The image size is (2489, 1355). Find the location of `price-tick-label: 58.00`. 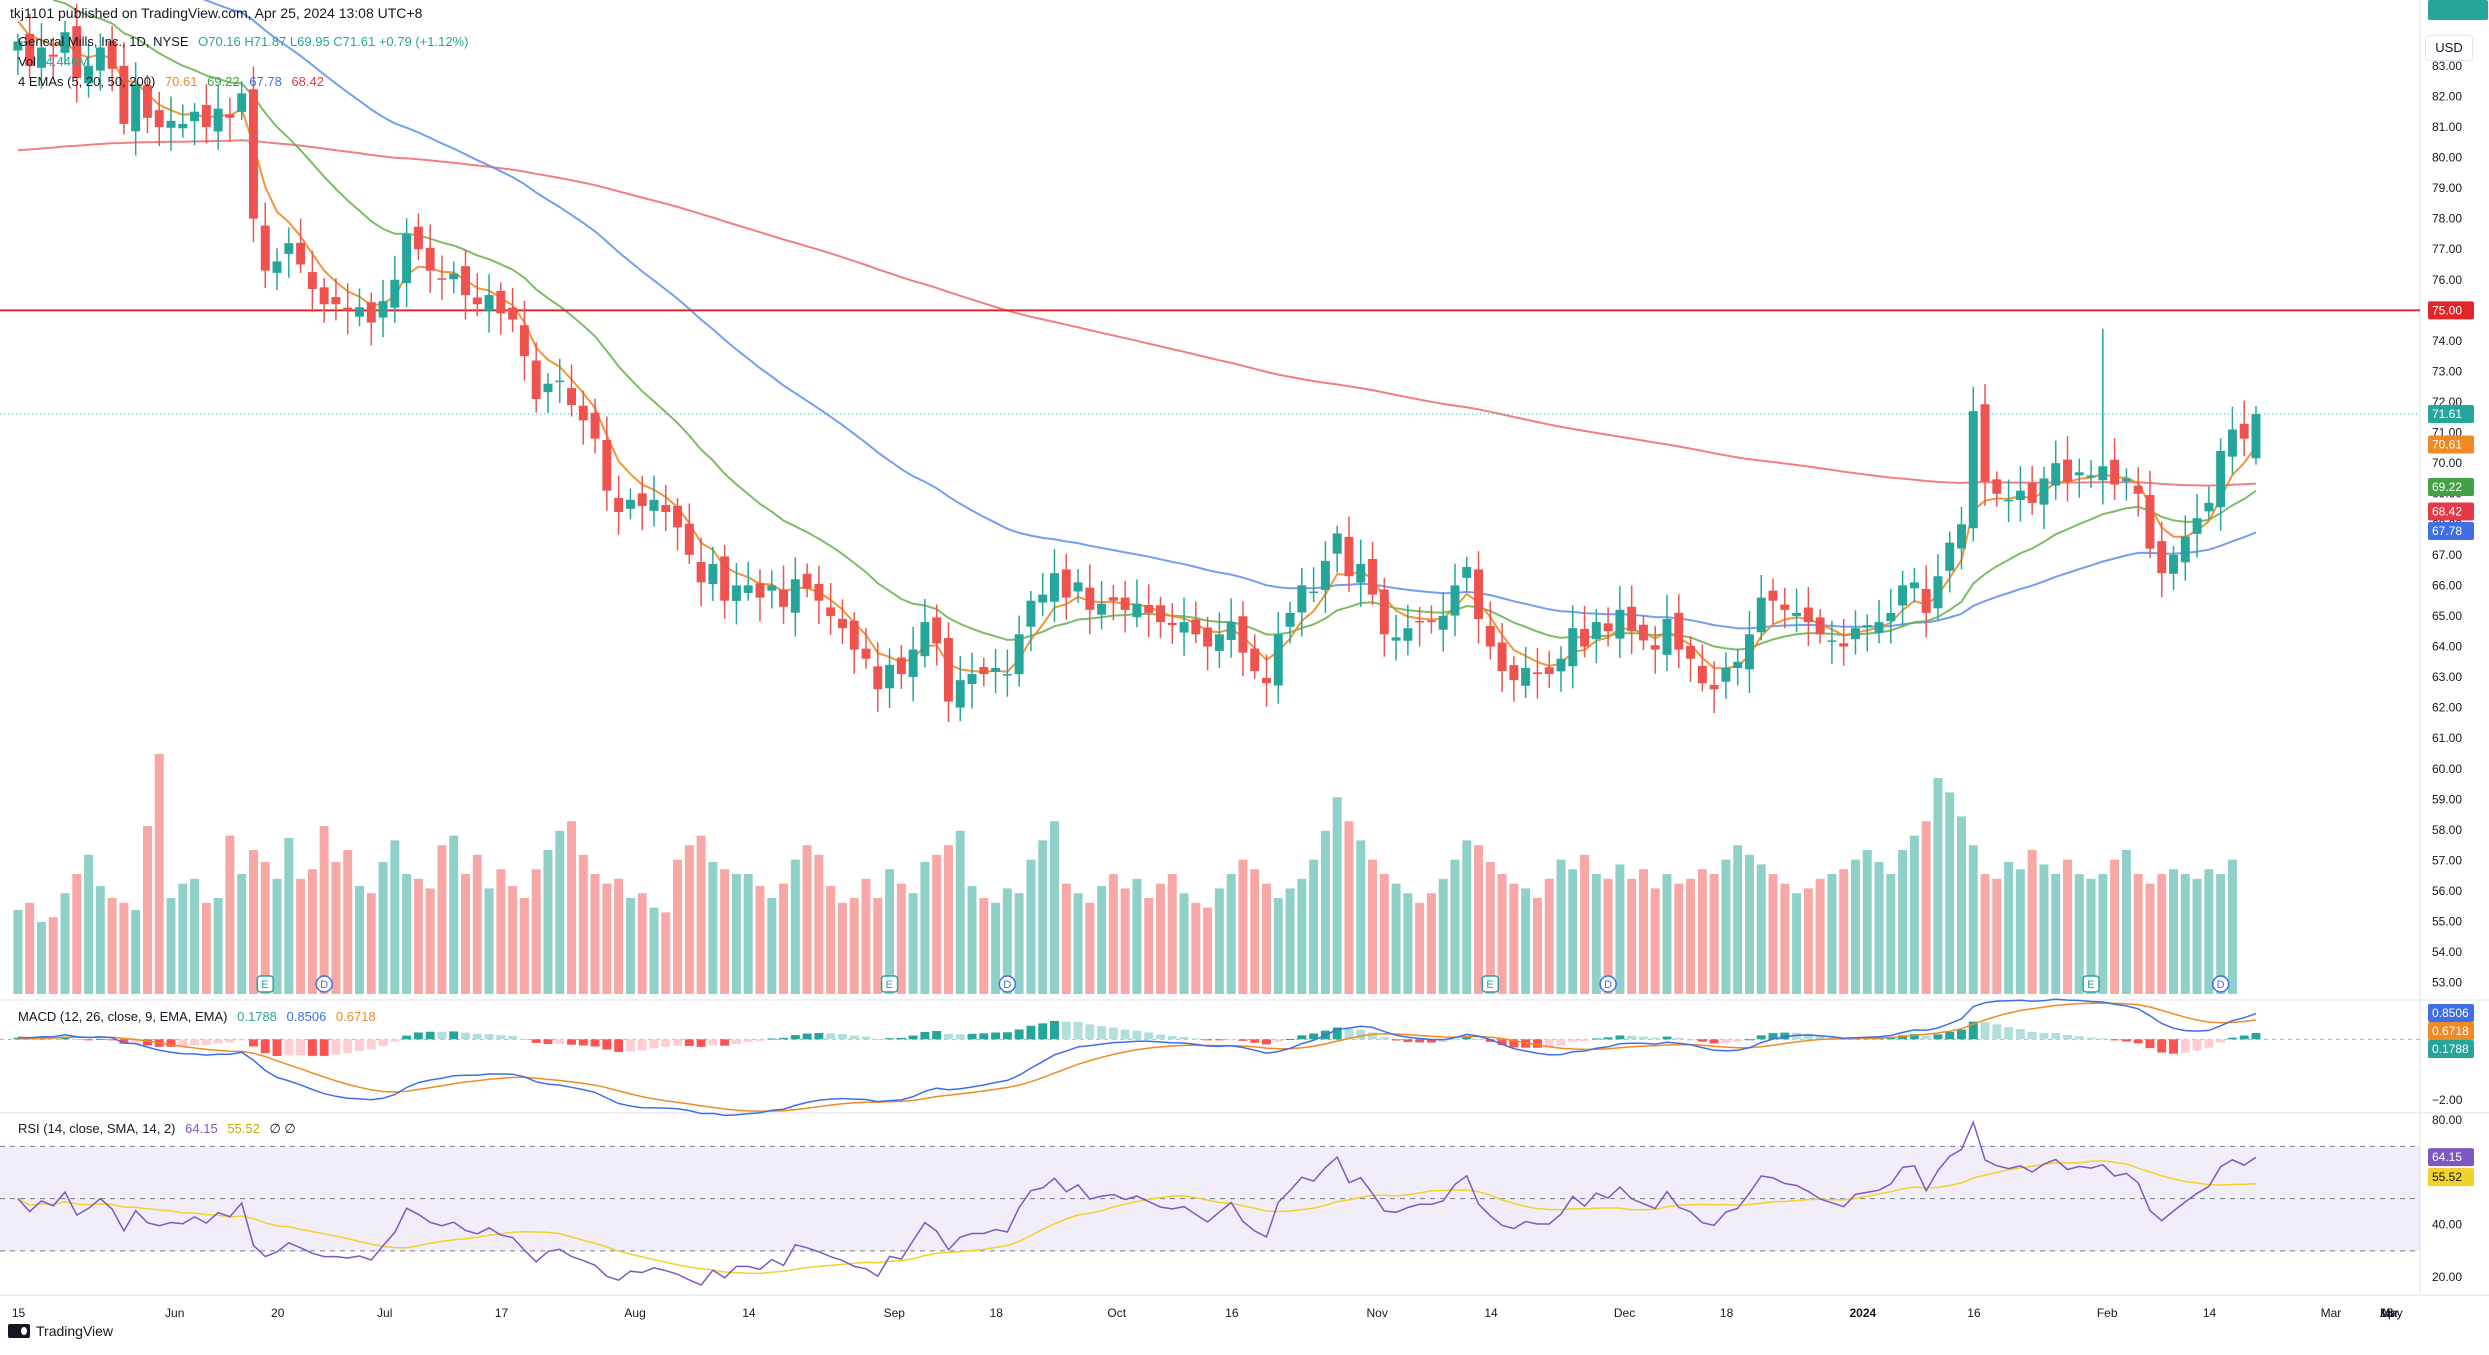

price-tick-label: 58.00 is located at coordinates (2447, 830).